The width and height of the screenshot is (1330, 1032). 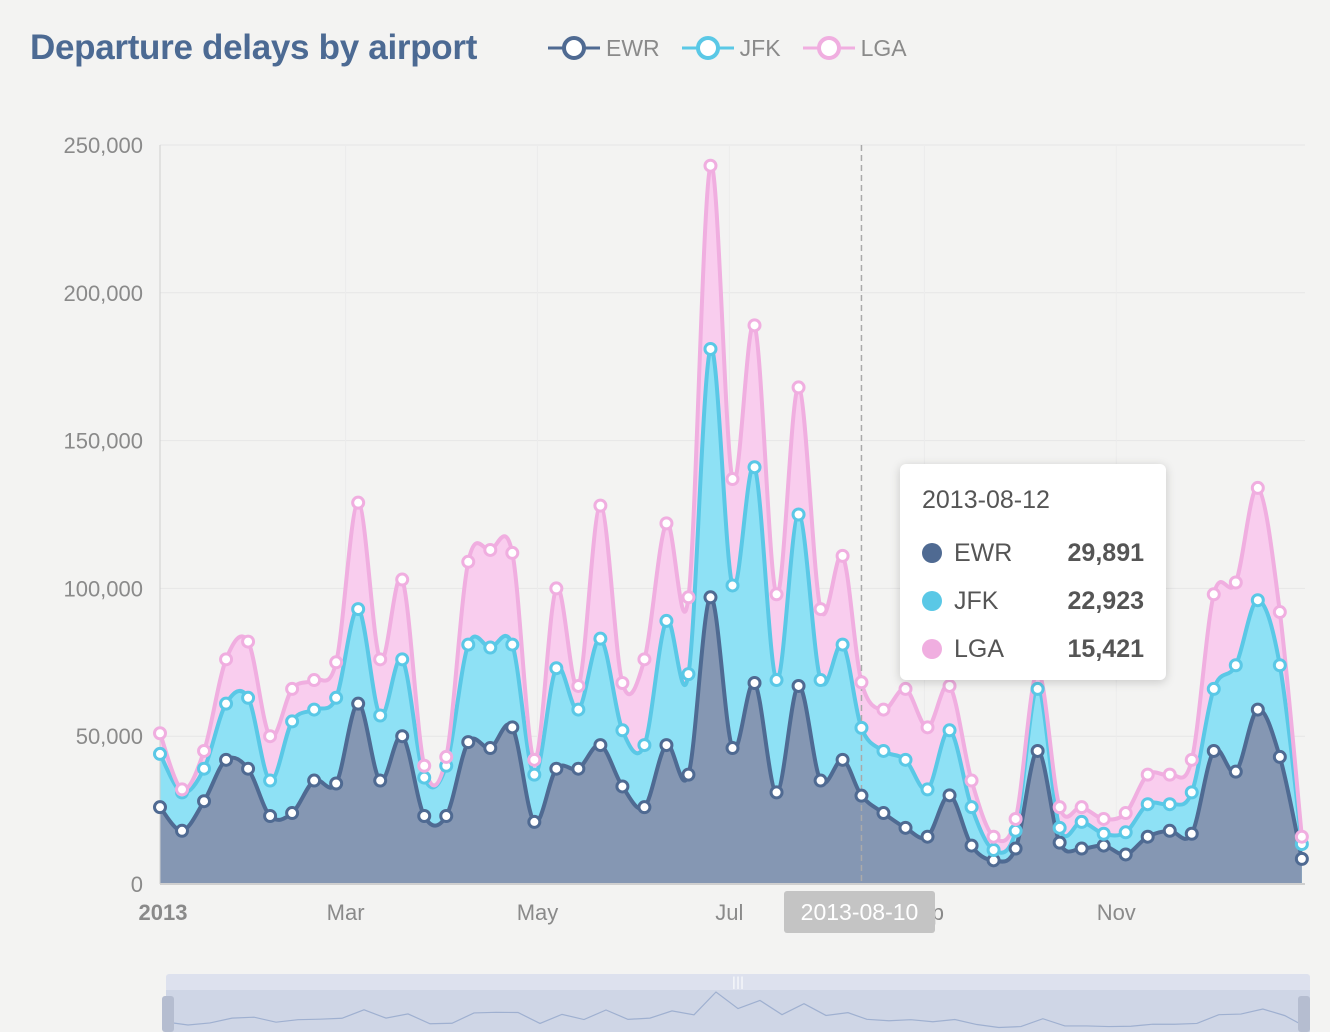 What do you see at coordinates (604, 48) in the screenshot?
I see `legend-item-ewr: EWR` at bounding box center [604, 48].